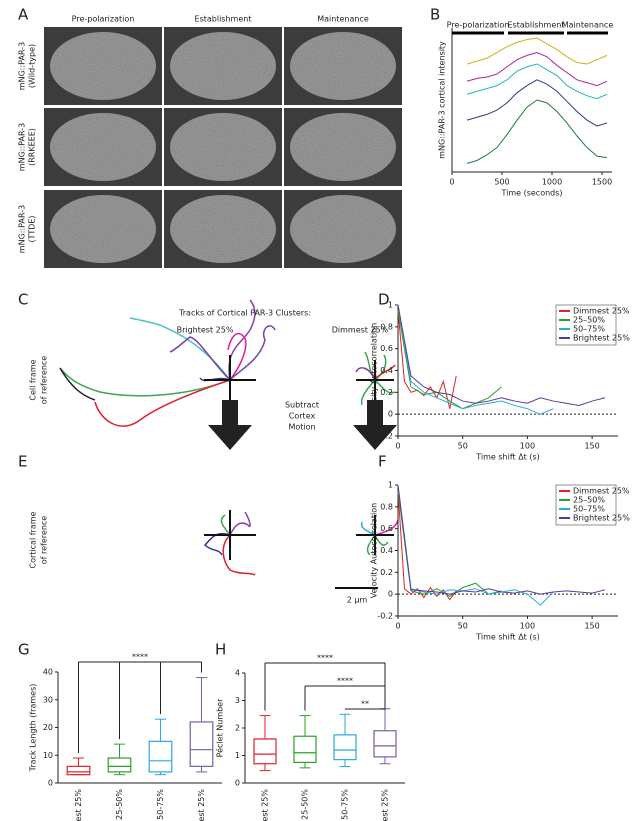 The height and width of the screenshot is (821, 644). Describe the element at coordinates (302, 416) in the screenshot. I see `arrow-label: Cortex` at that location.